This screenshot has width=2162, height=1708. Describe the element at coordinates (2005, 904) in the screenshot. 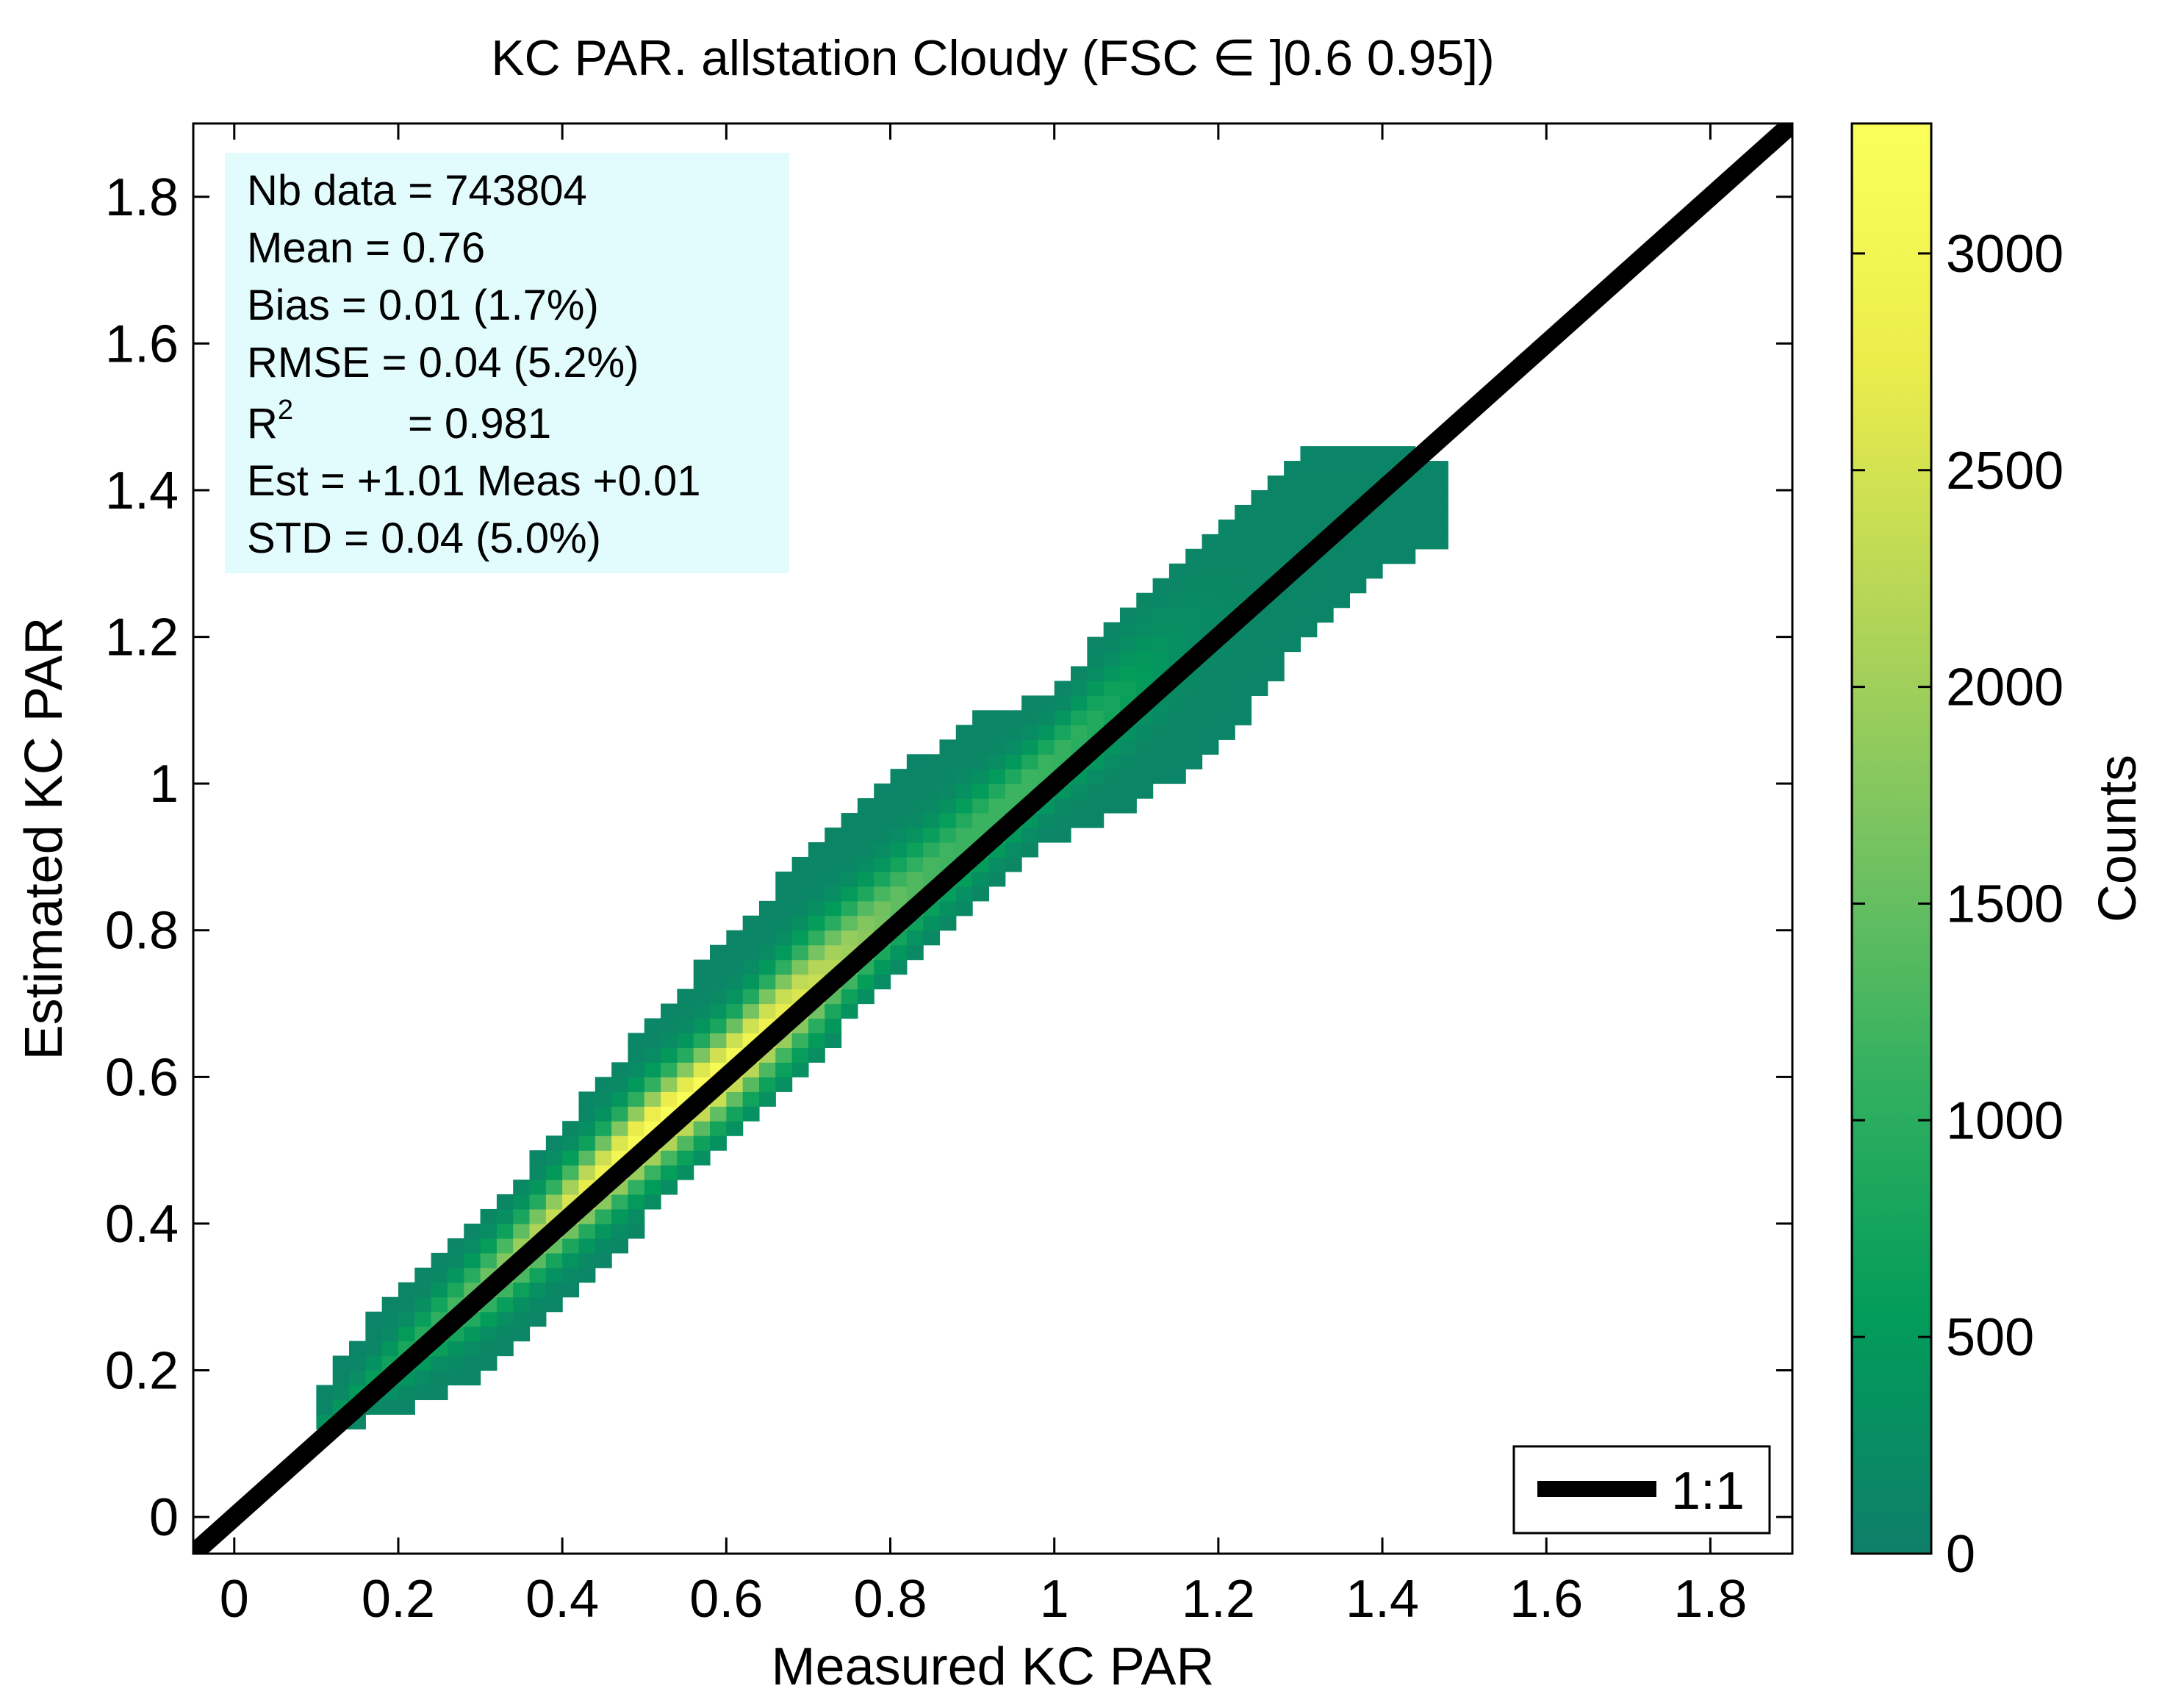

I see `colorbar-tick-label: 1500` at that location.